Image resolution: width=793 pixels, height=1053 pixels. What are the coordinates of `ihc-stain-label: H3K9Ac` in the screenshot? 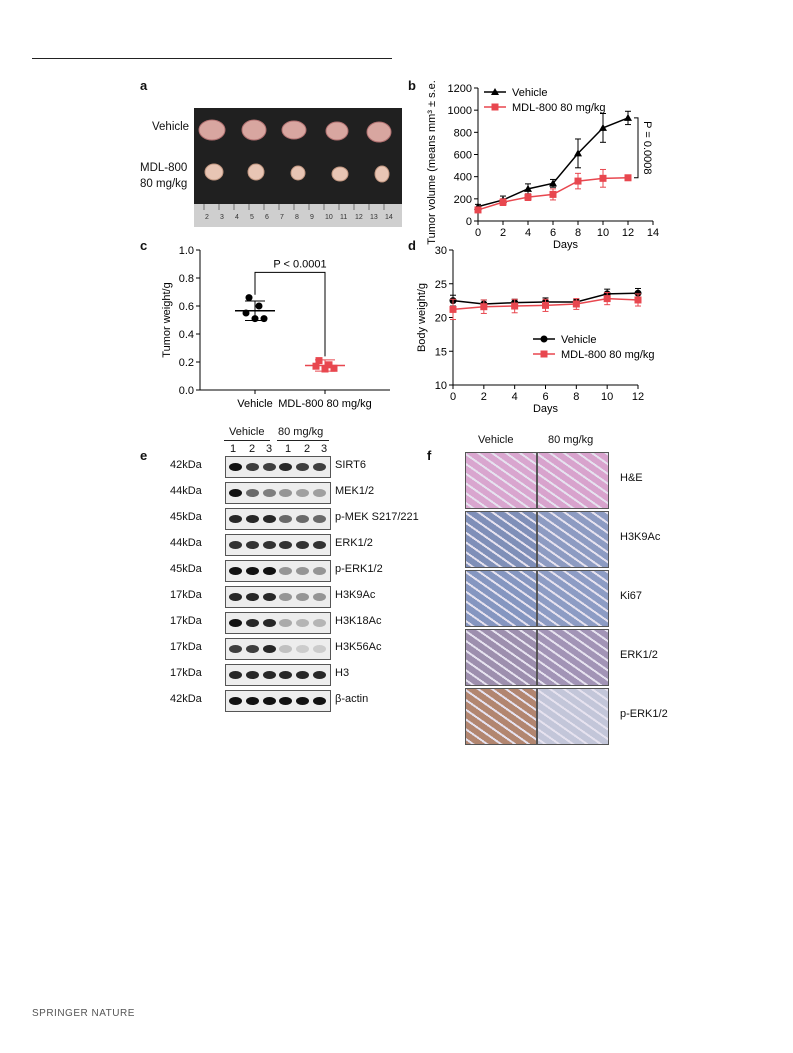 It's located at (640, 537).